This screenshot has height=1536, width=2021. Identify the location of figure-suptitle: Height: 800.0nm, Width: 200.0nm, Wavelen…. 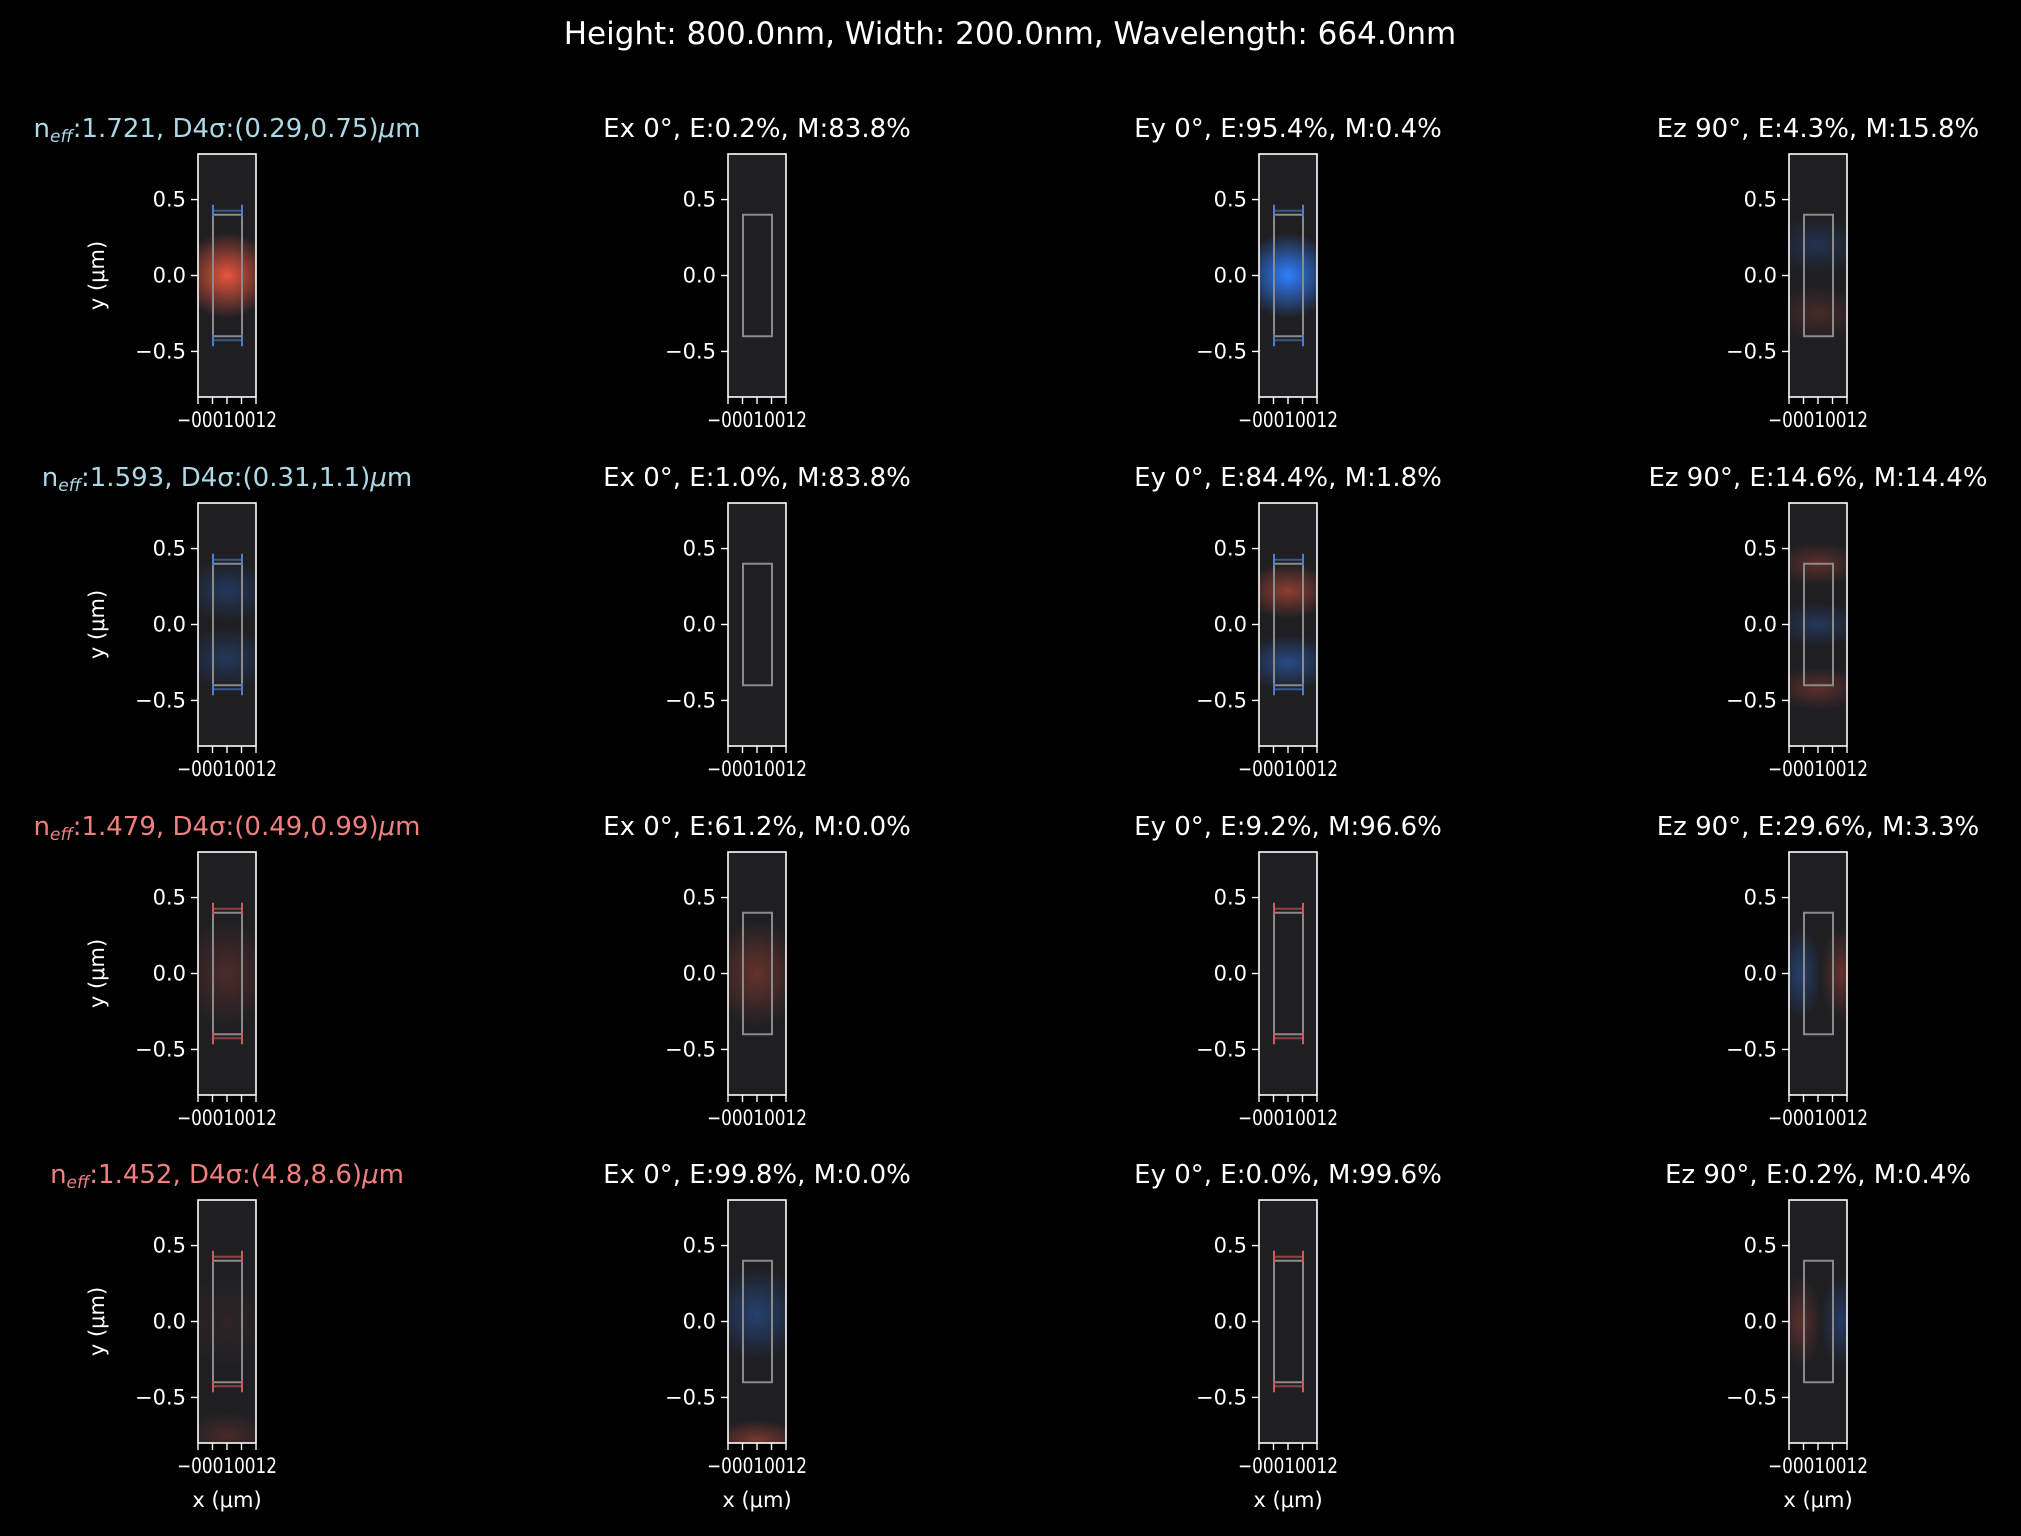
(1010, 34).